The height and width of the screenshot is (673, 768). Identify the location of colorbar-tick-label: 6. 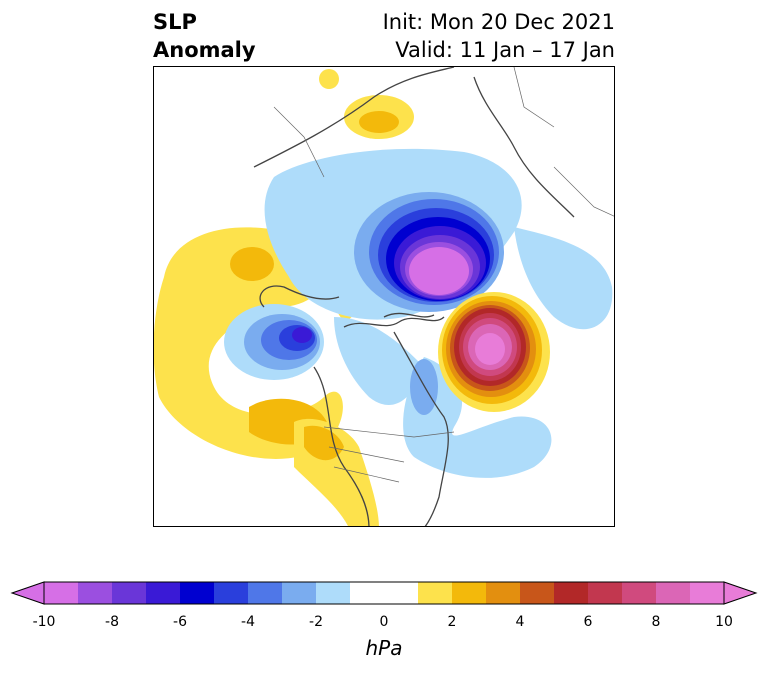
(588, 622).